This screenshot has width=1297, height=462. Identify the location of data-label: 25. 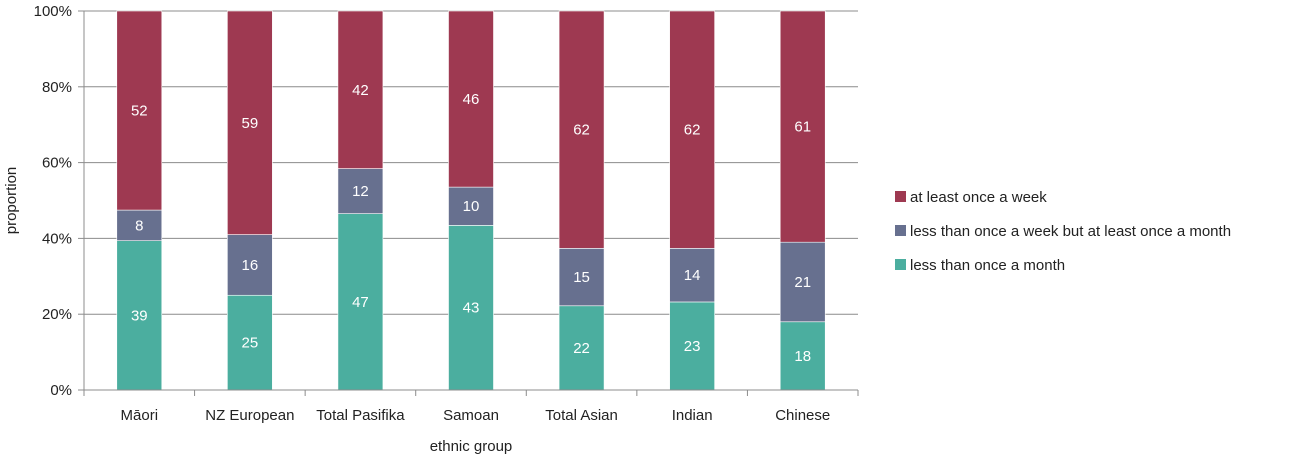
(250, 343).